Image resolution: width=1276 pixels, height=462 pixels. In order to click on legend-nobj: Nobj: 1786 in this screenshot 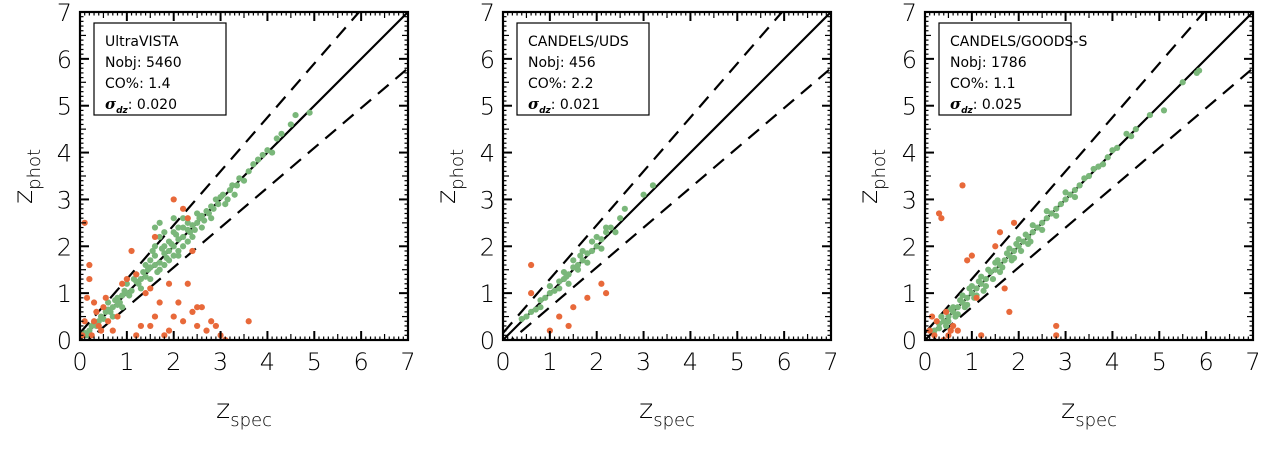, I will do `click(988, 63)`.